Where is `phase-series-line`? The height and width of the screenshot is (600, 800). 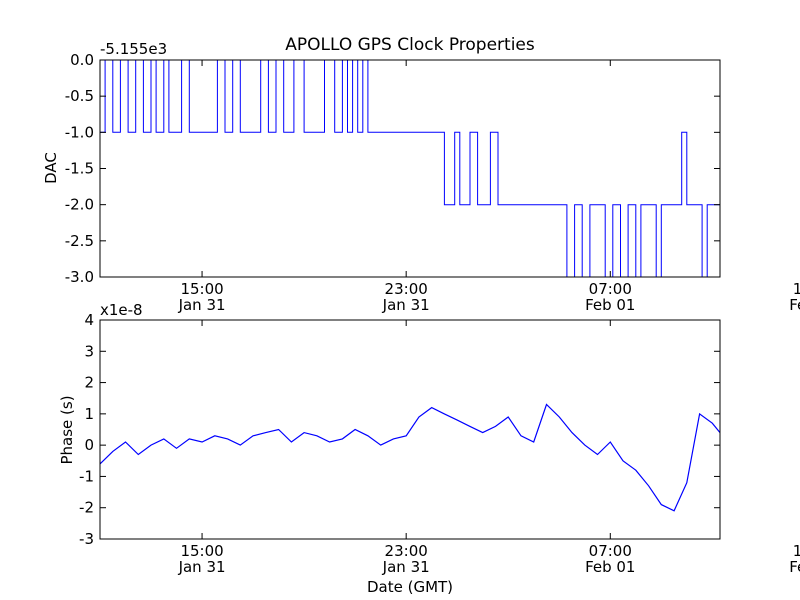
phase-series-line is located at coordinates (410, 457).